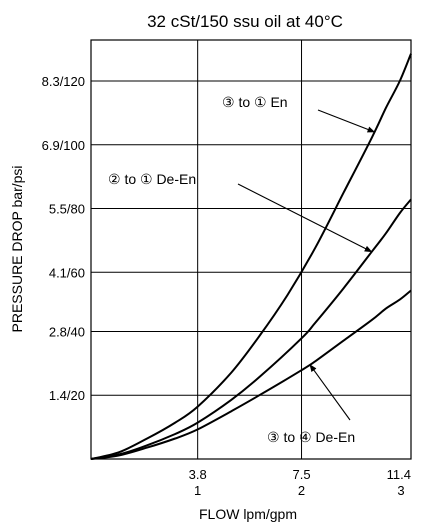 This screenshot has height=527, width=422. I want to click on chart-title: 32 cSt/150 ssu oil at 40°C, so click(245, 21).